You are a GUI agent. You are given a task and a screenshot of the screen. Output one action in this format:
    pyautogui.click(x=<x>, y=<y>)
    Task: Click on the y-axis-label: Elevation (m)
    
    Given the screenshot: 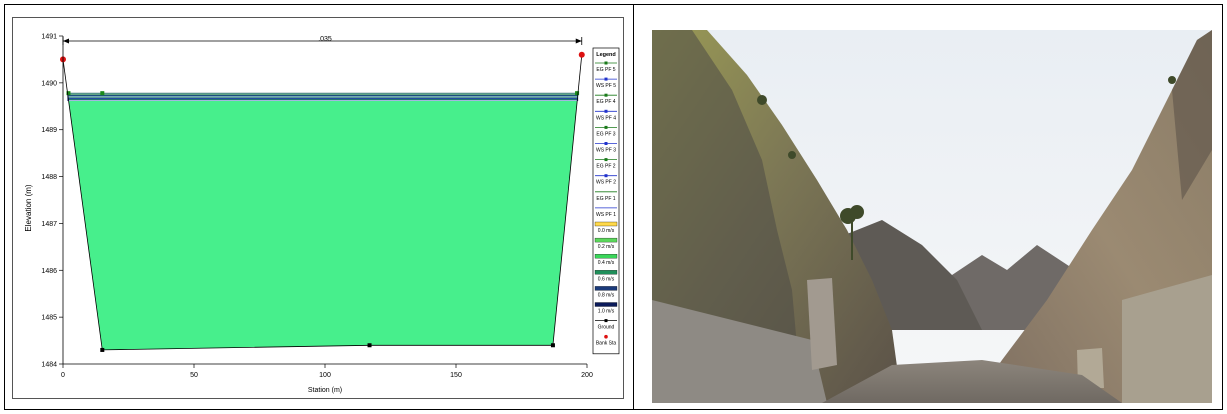 What is the action you would take?
    pyautogui.click(x=28, y=207)
    